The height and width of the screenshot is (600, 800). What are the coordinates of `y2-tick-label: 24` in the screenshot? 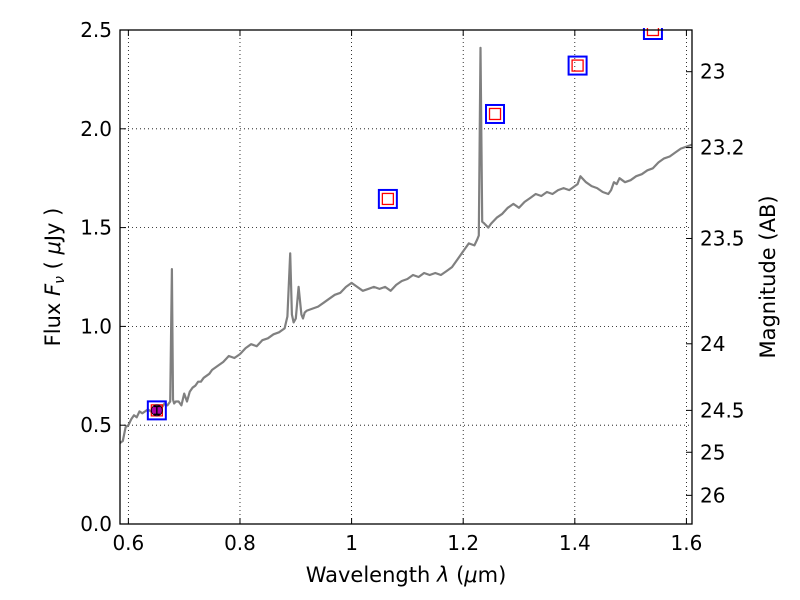 It's located at (712, 344).